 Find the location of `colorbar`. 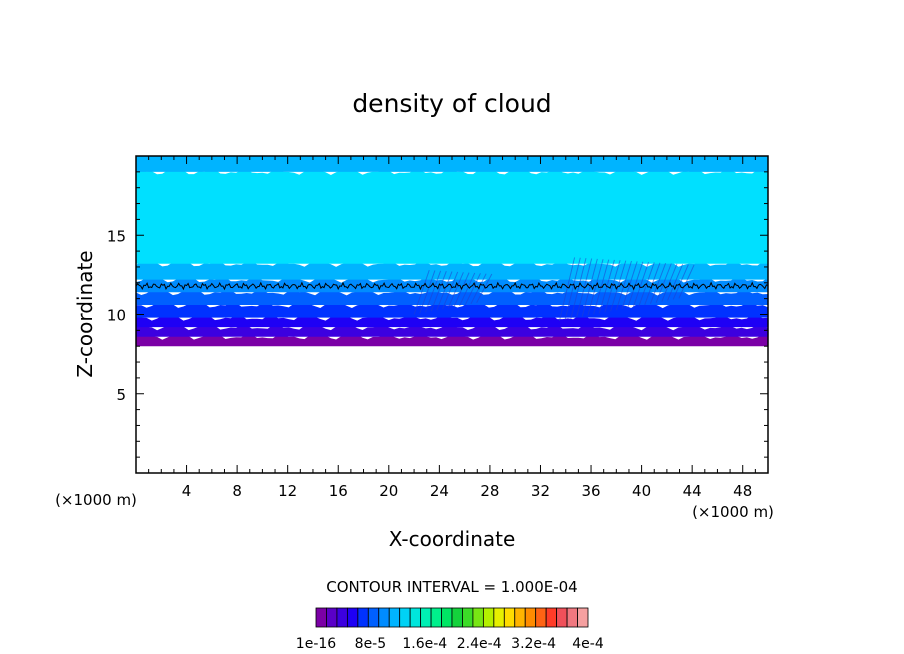

colorbar is located at coordinates (452, 617).